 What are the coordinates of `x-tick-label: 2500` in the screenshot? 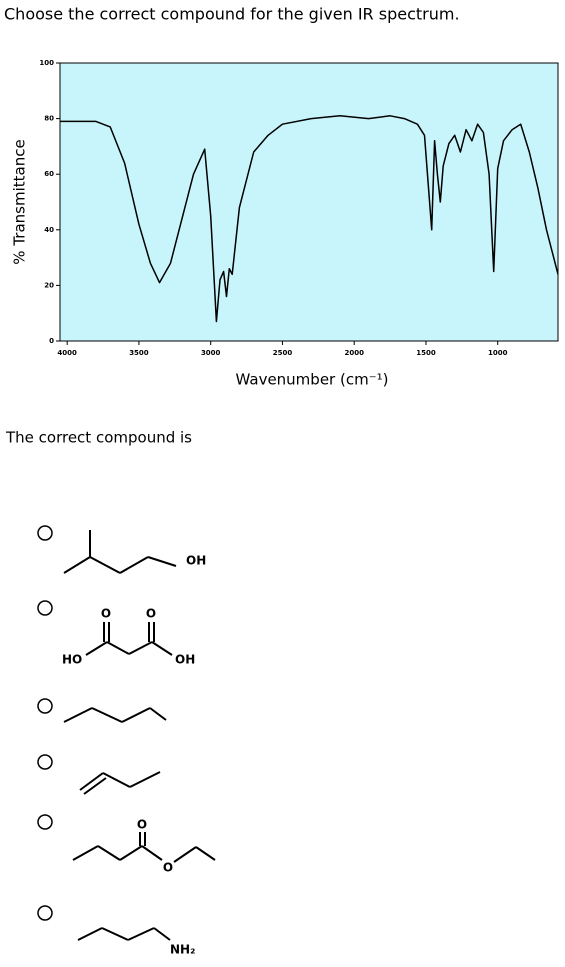 It's located at (283, 353).